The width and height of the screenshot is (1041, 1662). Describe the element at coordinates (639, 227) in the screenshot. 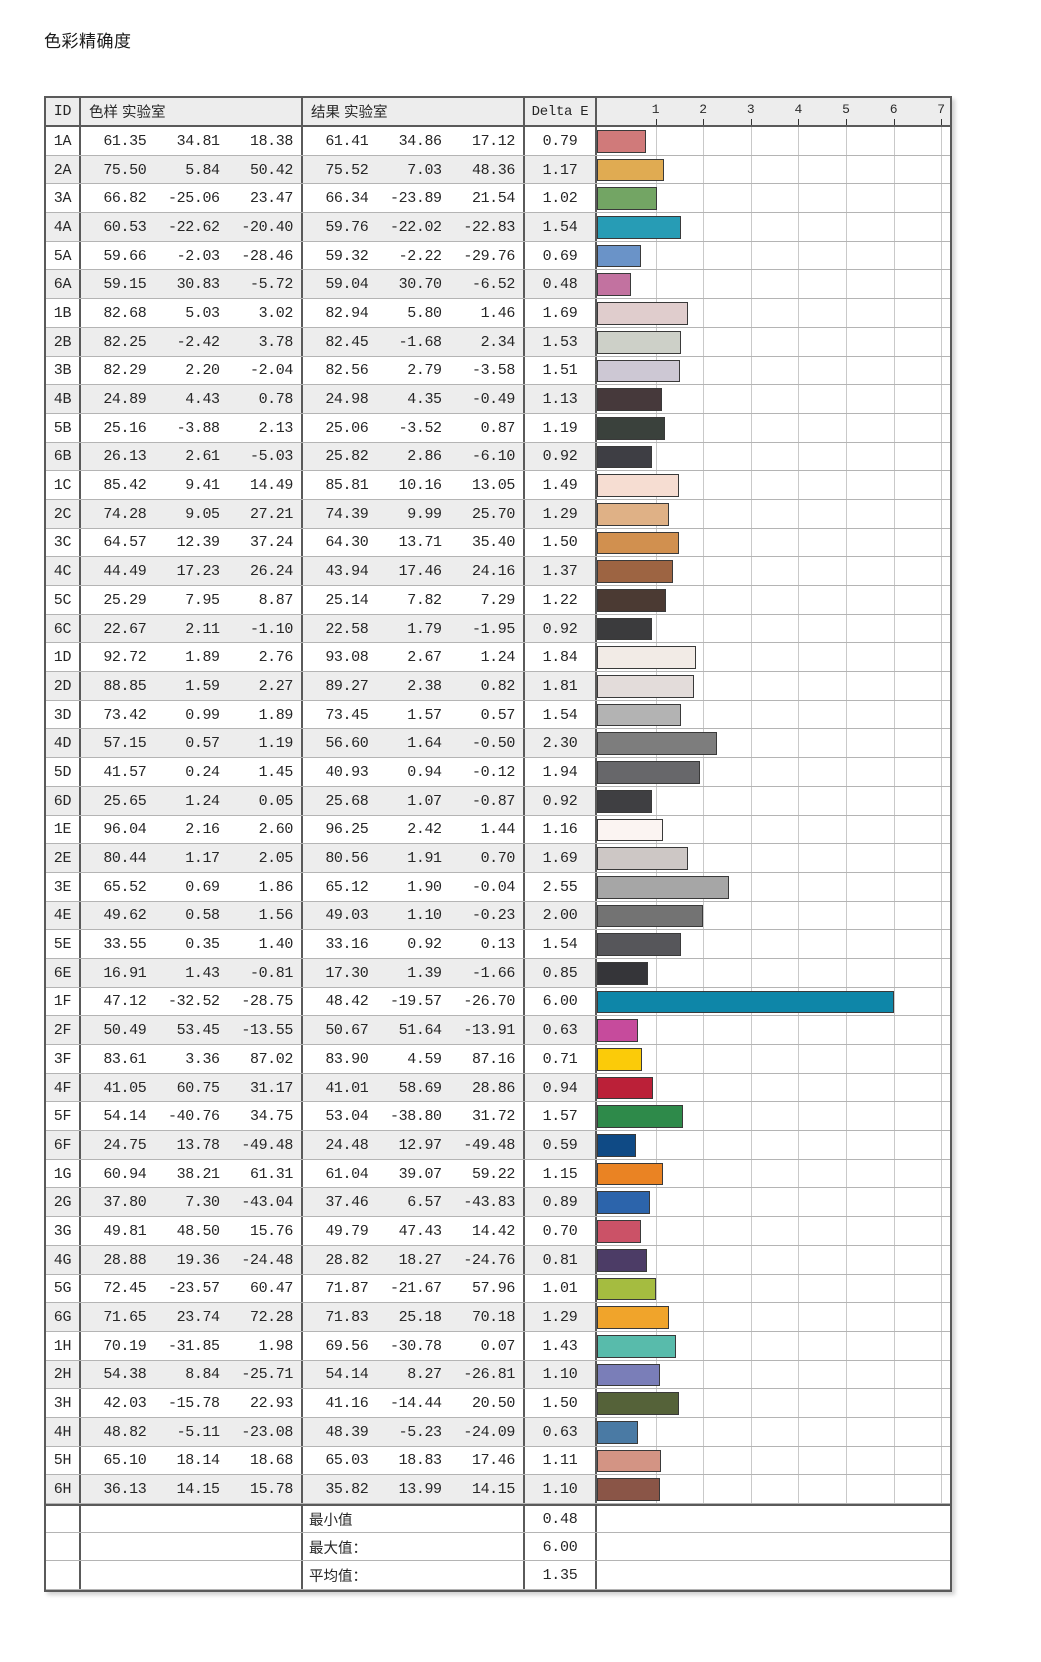

I see `delta-e-bar` at that location.